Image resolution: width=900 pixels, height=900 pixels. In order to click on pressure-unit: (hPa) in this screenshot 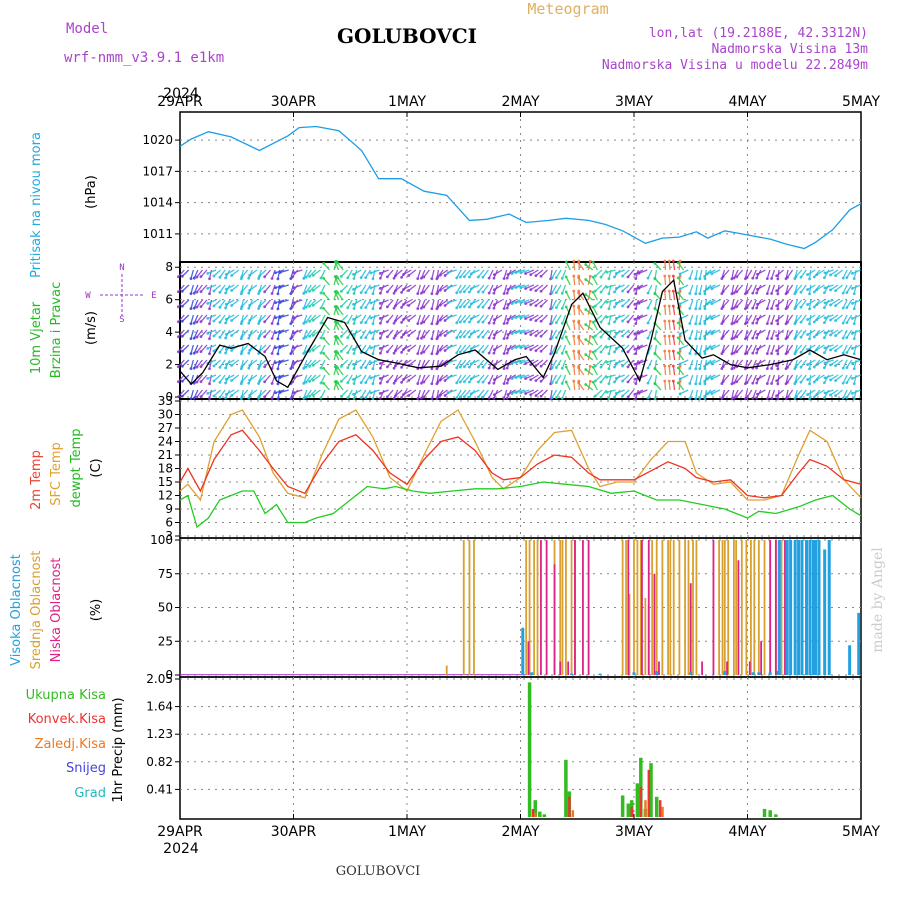, I will do `click(91, 192)`.